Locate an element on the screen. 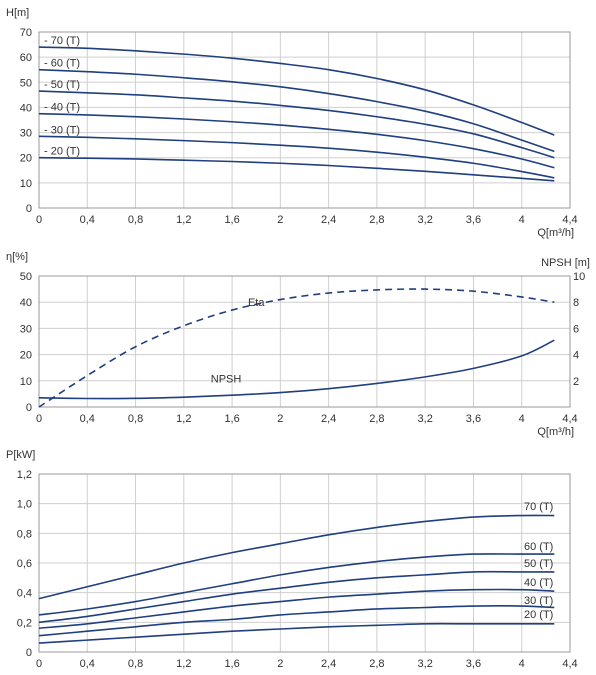 The width and height of the screenshot is (596, 675). y-right-tick-label: 2 is located at coordinates (576, 382).